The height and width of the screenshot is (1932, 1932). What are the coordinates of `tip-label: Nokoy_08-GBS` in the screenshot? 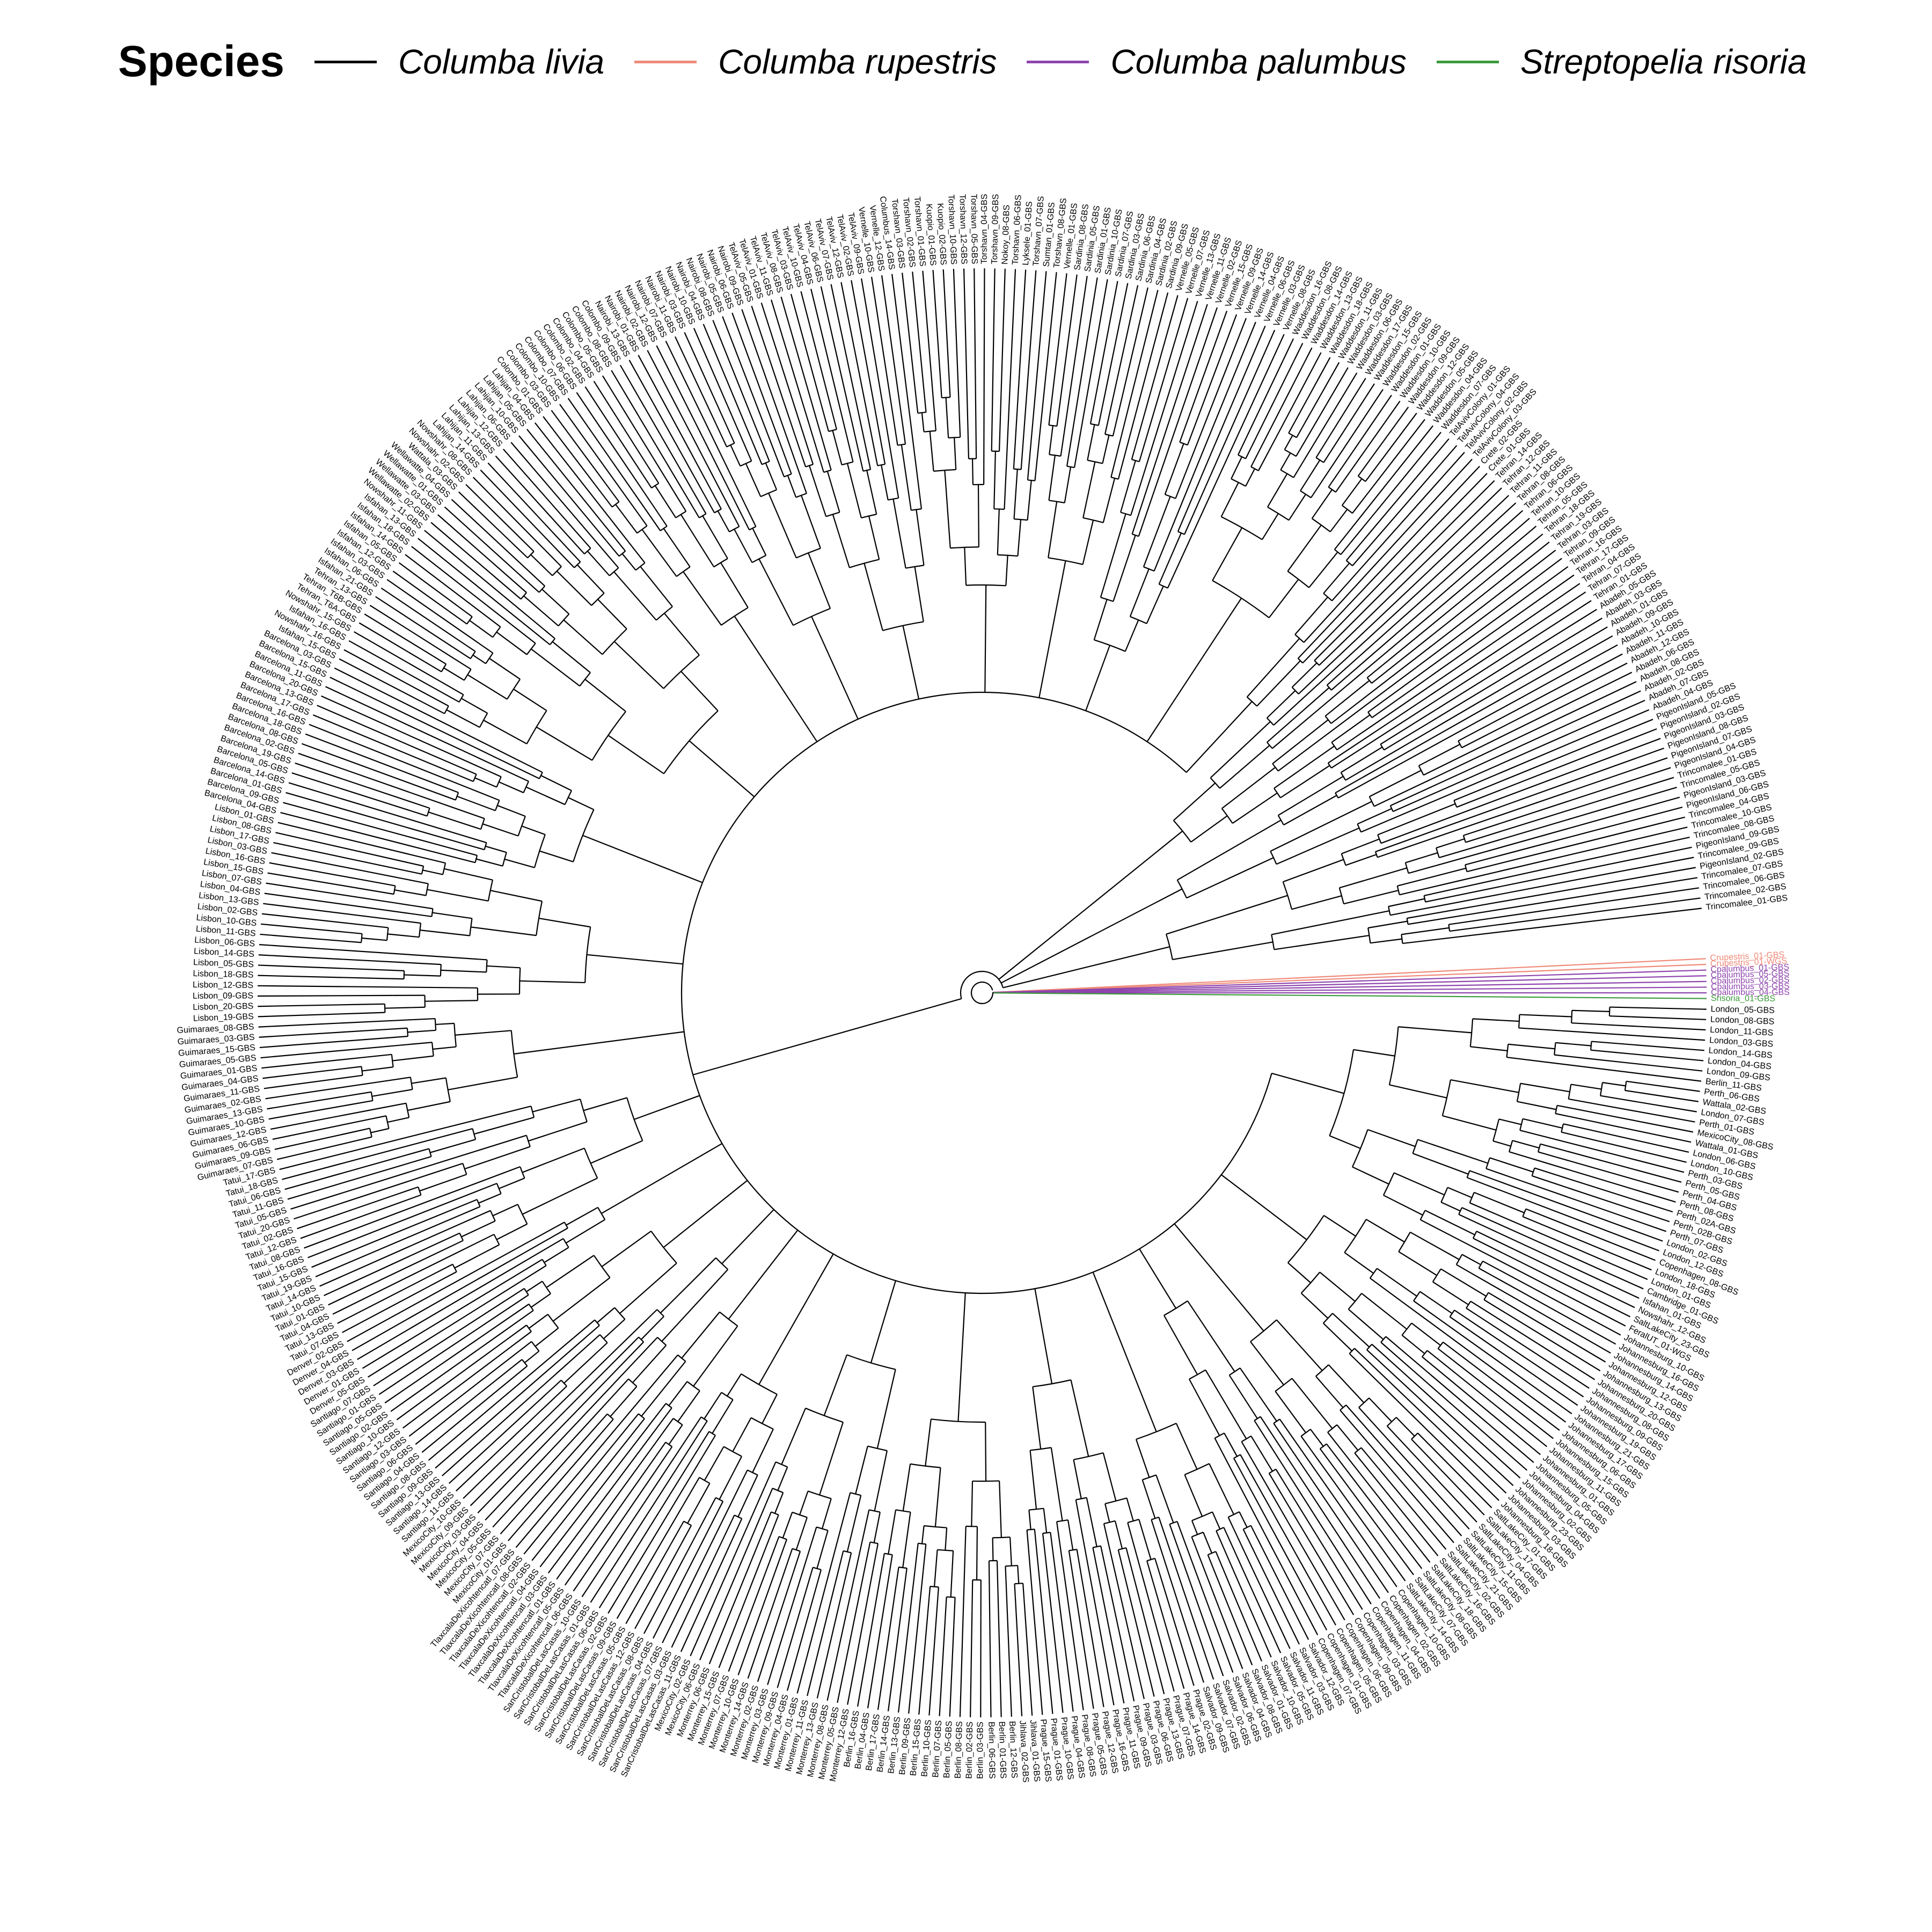 It's located at (1006, 234).